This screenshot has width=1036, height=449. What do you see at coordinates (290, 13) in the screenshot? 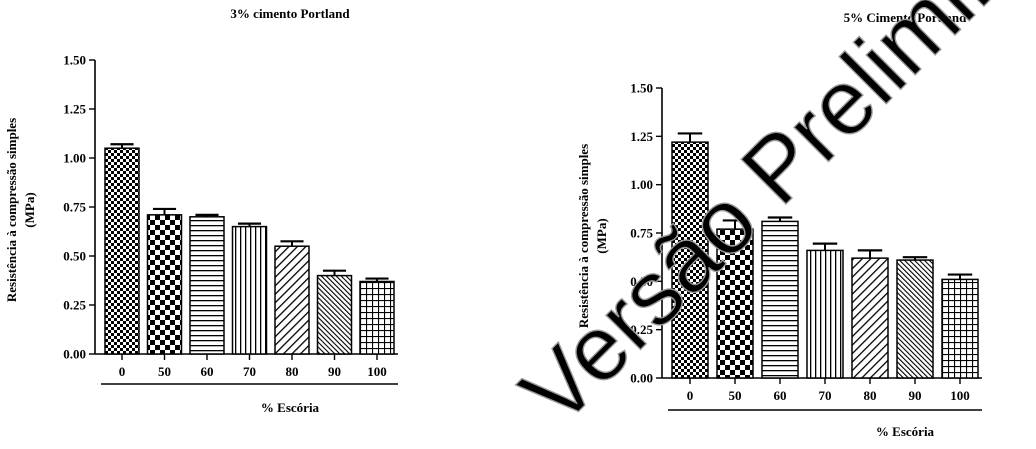
I see `chart-title: 3% cimento Portland` at bounding box center [290, 13].